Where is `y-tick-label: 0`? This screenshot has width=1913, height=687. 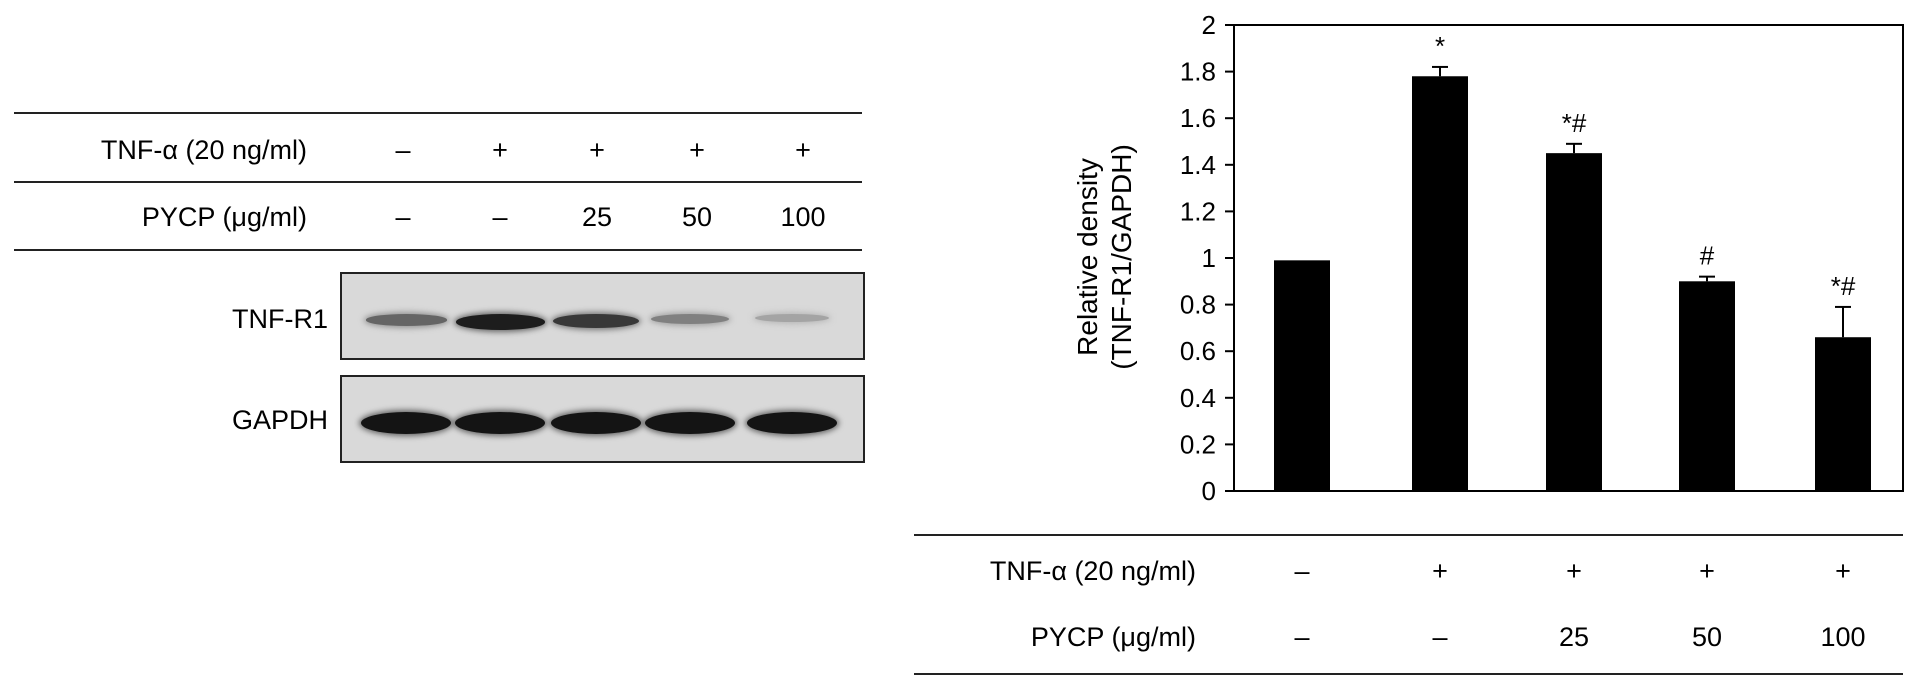 y-tick-label: 0 is located at coordinates (1209, 491).